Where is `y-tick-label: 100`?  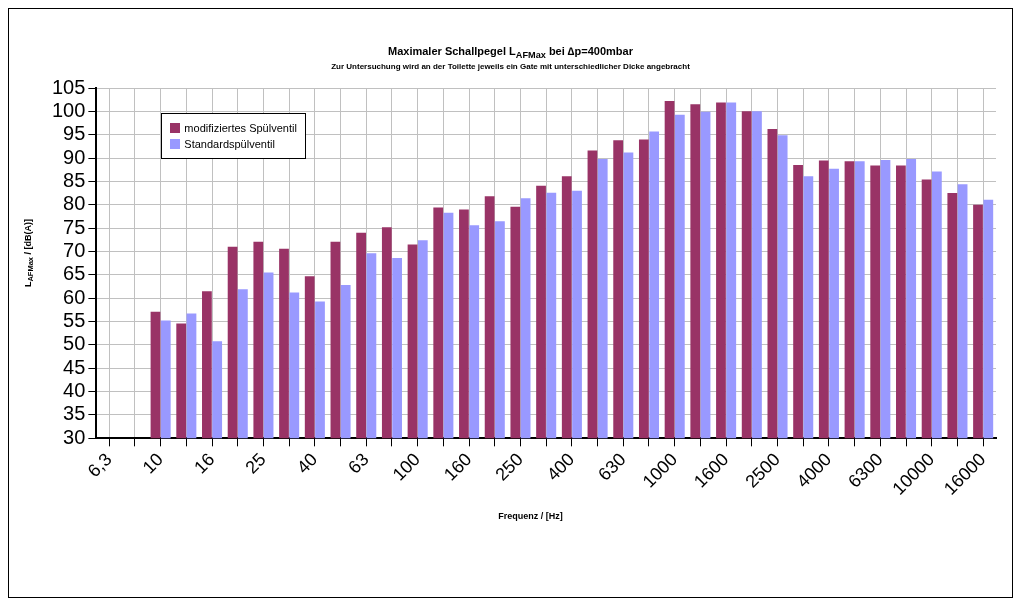 y-tick-label: 100 is located at coordinates (68, 110).